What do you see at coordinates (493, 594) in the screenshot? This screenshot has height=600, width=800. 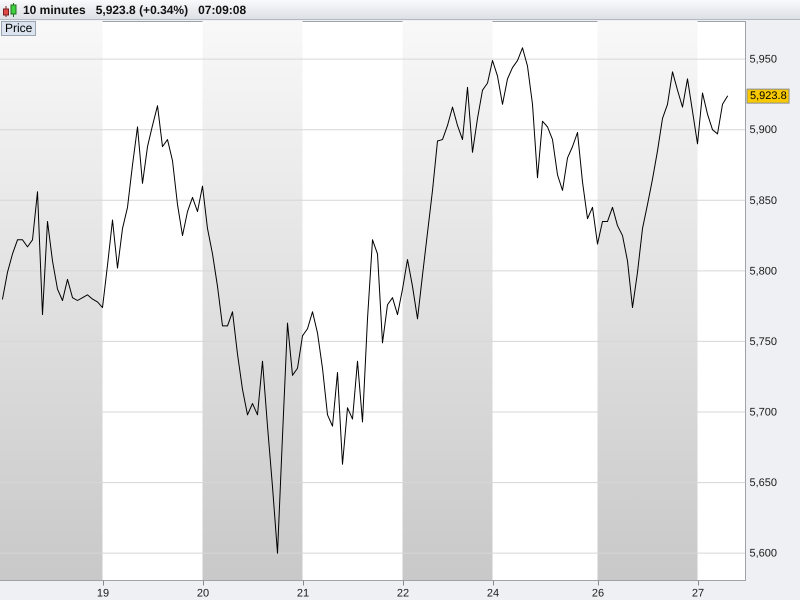 I see `x-tick-label: 24` at bounding box center [493, 594].